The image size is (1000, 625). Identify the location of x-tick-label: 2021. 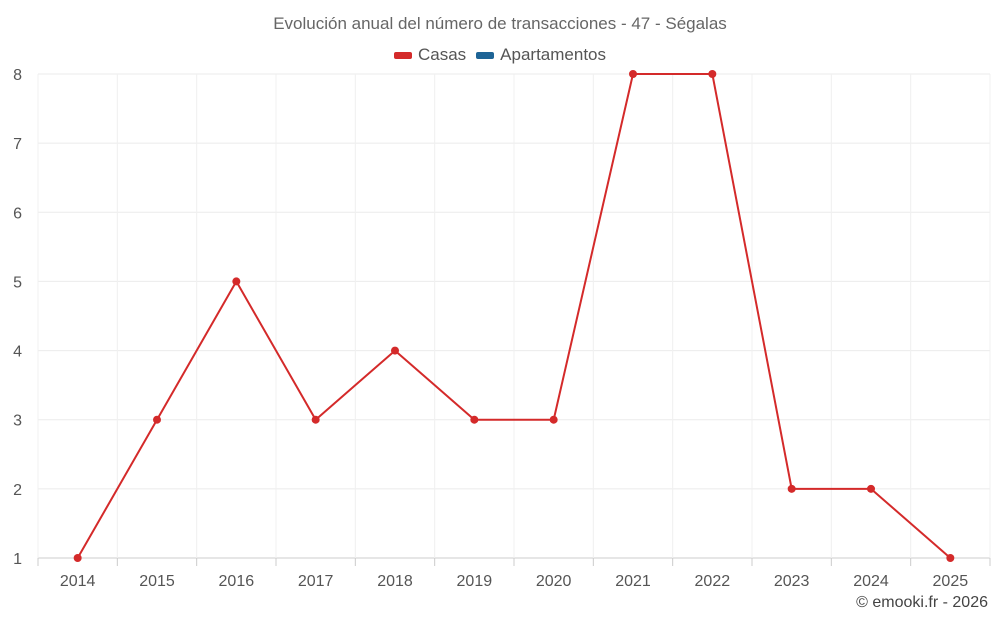
(633, 581).